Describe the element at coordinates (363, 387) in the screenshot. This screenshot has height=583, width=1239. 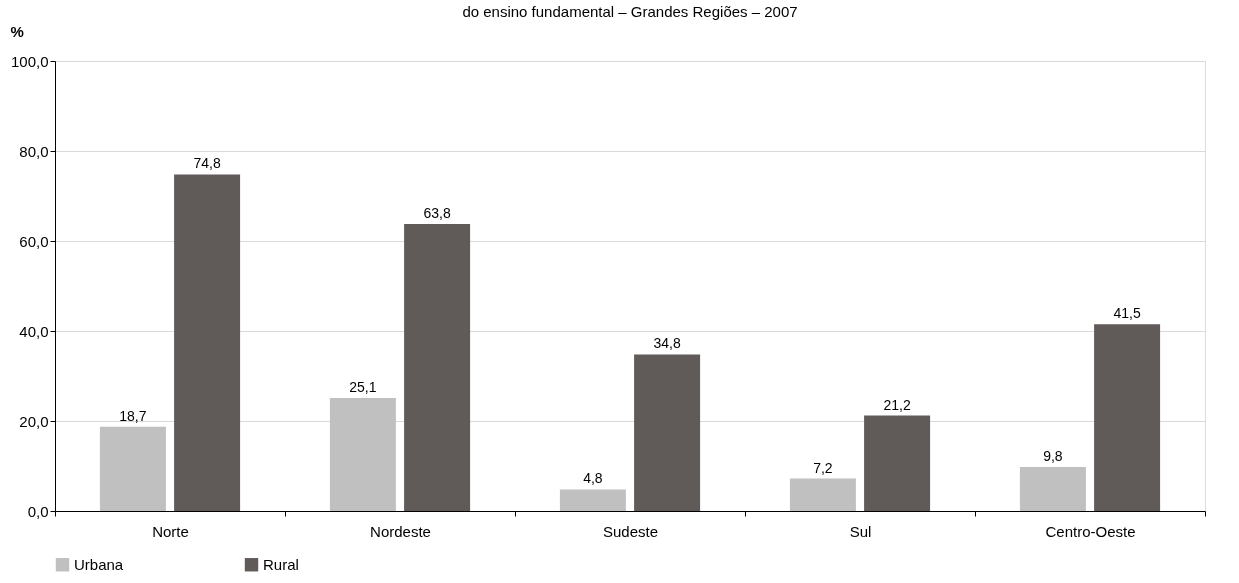
I see `data-label: 25,1` at that location.